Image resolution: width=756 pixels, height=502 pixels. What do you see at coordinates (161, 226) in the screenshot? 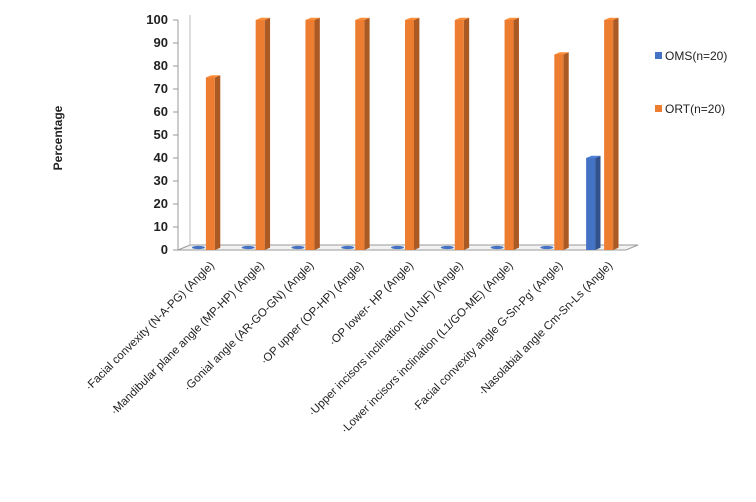
I see `y-tick-label: 10` at bounding box center [161, 226].